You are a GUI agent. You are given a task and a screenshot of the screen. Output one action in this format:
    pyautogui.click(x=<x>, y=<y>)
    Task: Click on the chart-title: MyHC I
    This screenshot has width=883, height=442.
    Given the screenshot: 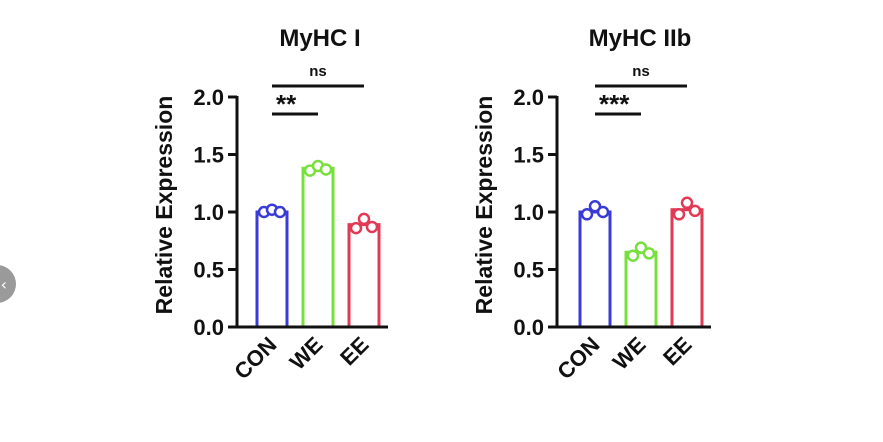 What is the action you would take?
    pyautogui.click(x=319, y=38)
    